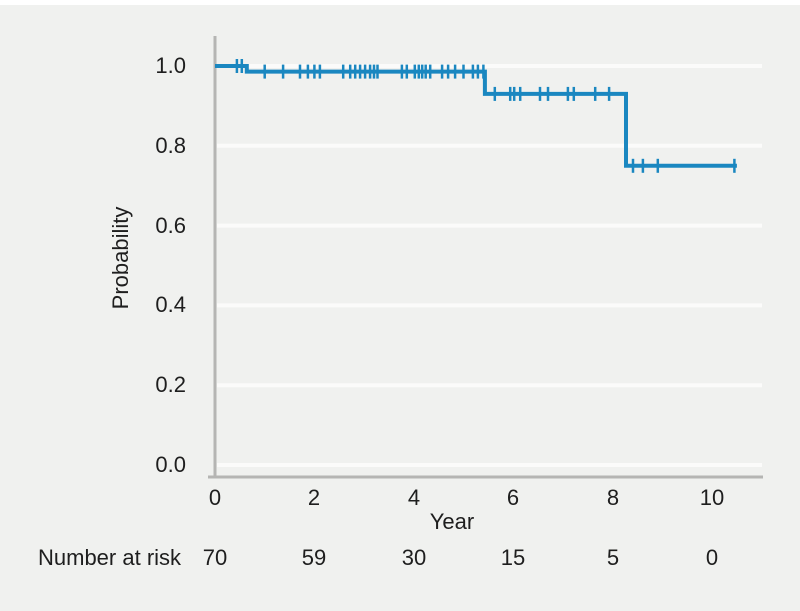 This screenshot has width=800, height=611. I want to click on figure-top-border, so click(400, 2).